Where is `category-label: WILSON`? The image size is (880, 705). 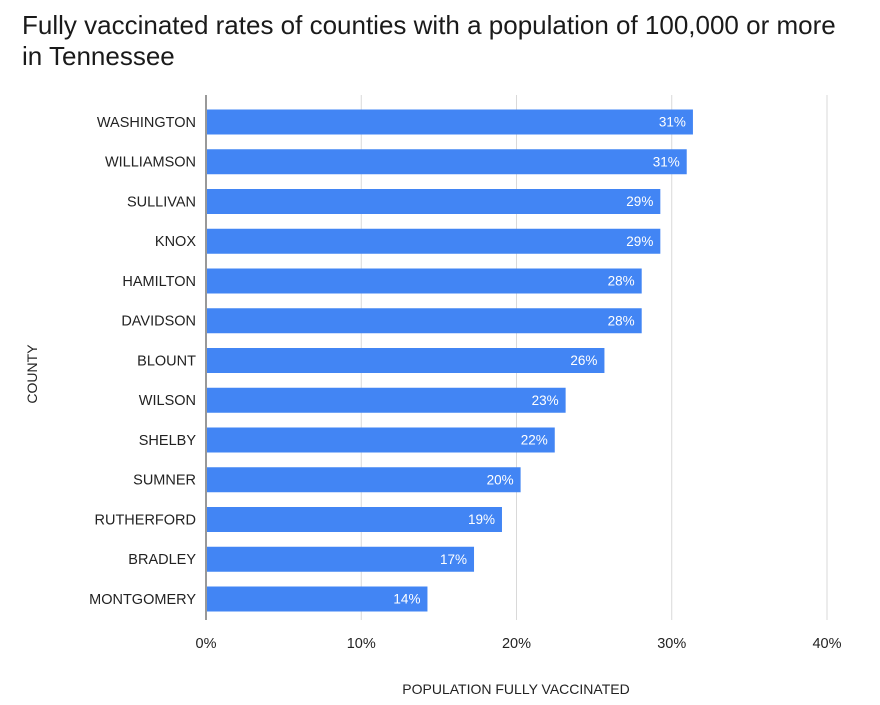 category-label: WILSON is located at coordinates (167, 401).